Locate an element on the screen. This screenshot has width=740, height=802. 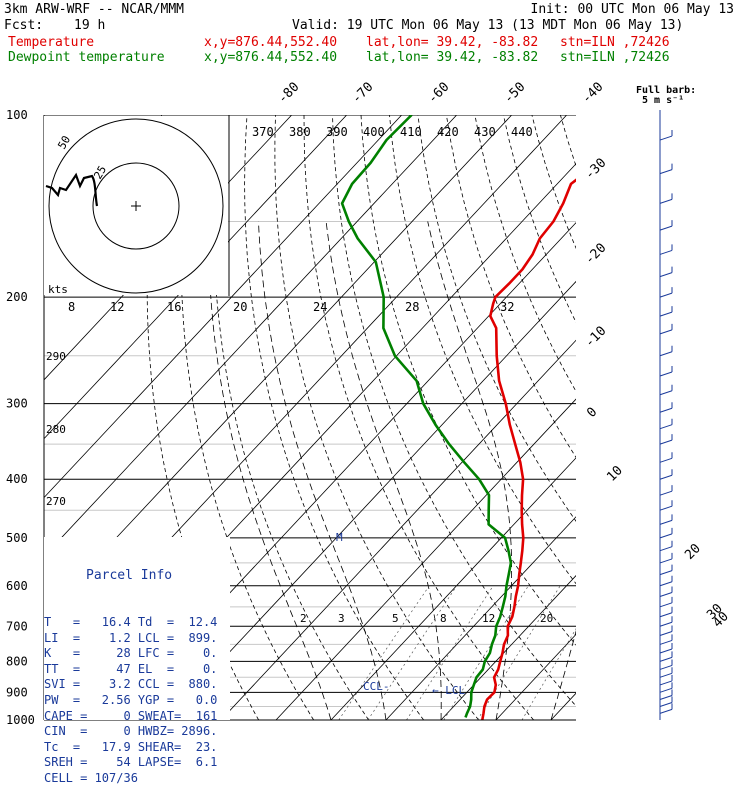
ccl-marker: CCL- is located at coordinates (376, 686).